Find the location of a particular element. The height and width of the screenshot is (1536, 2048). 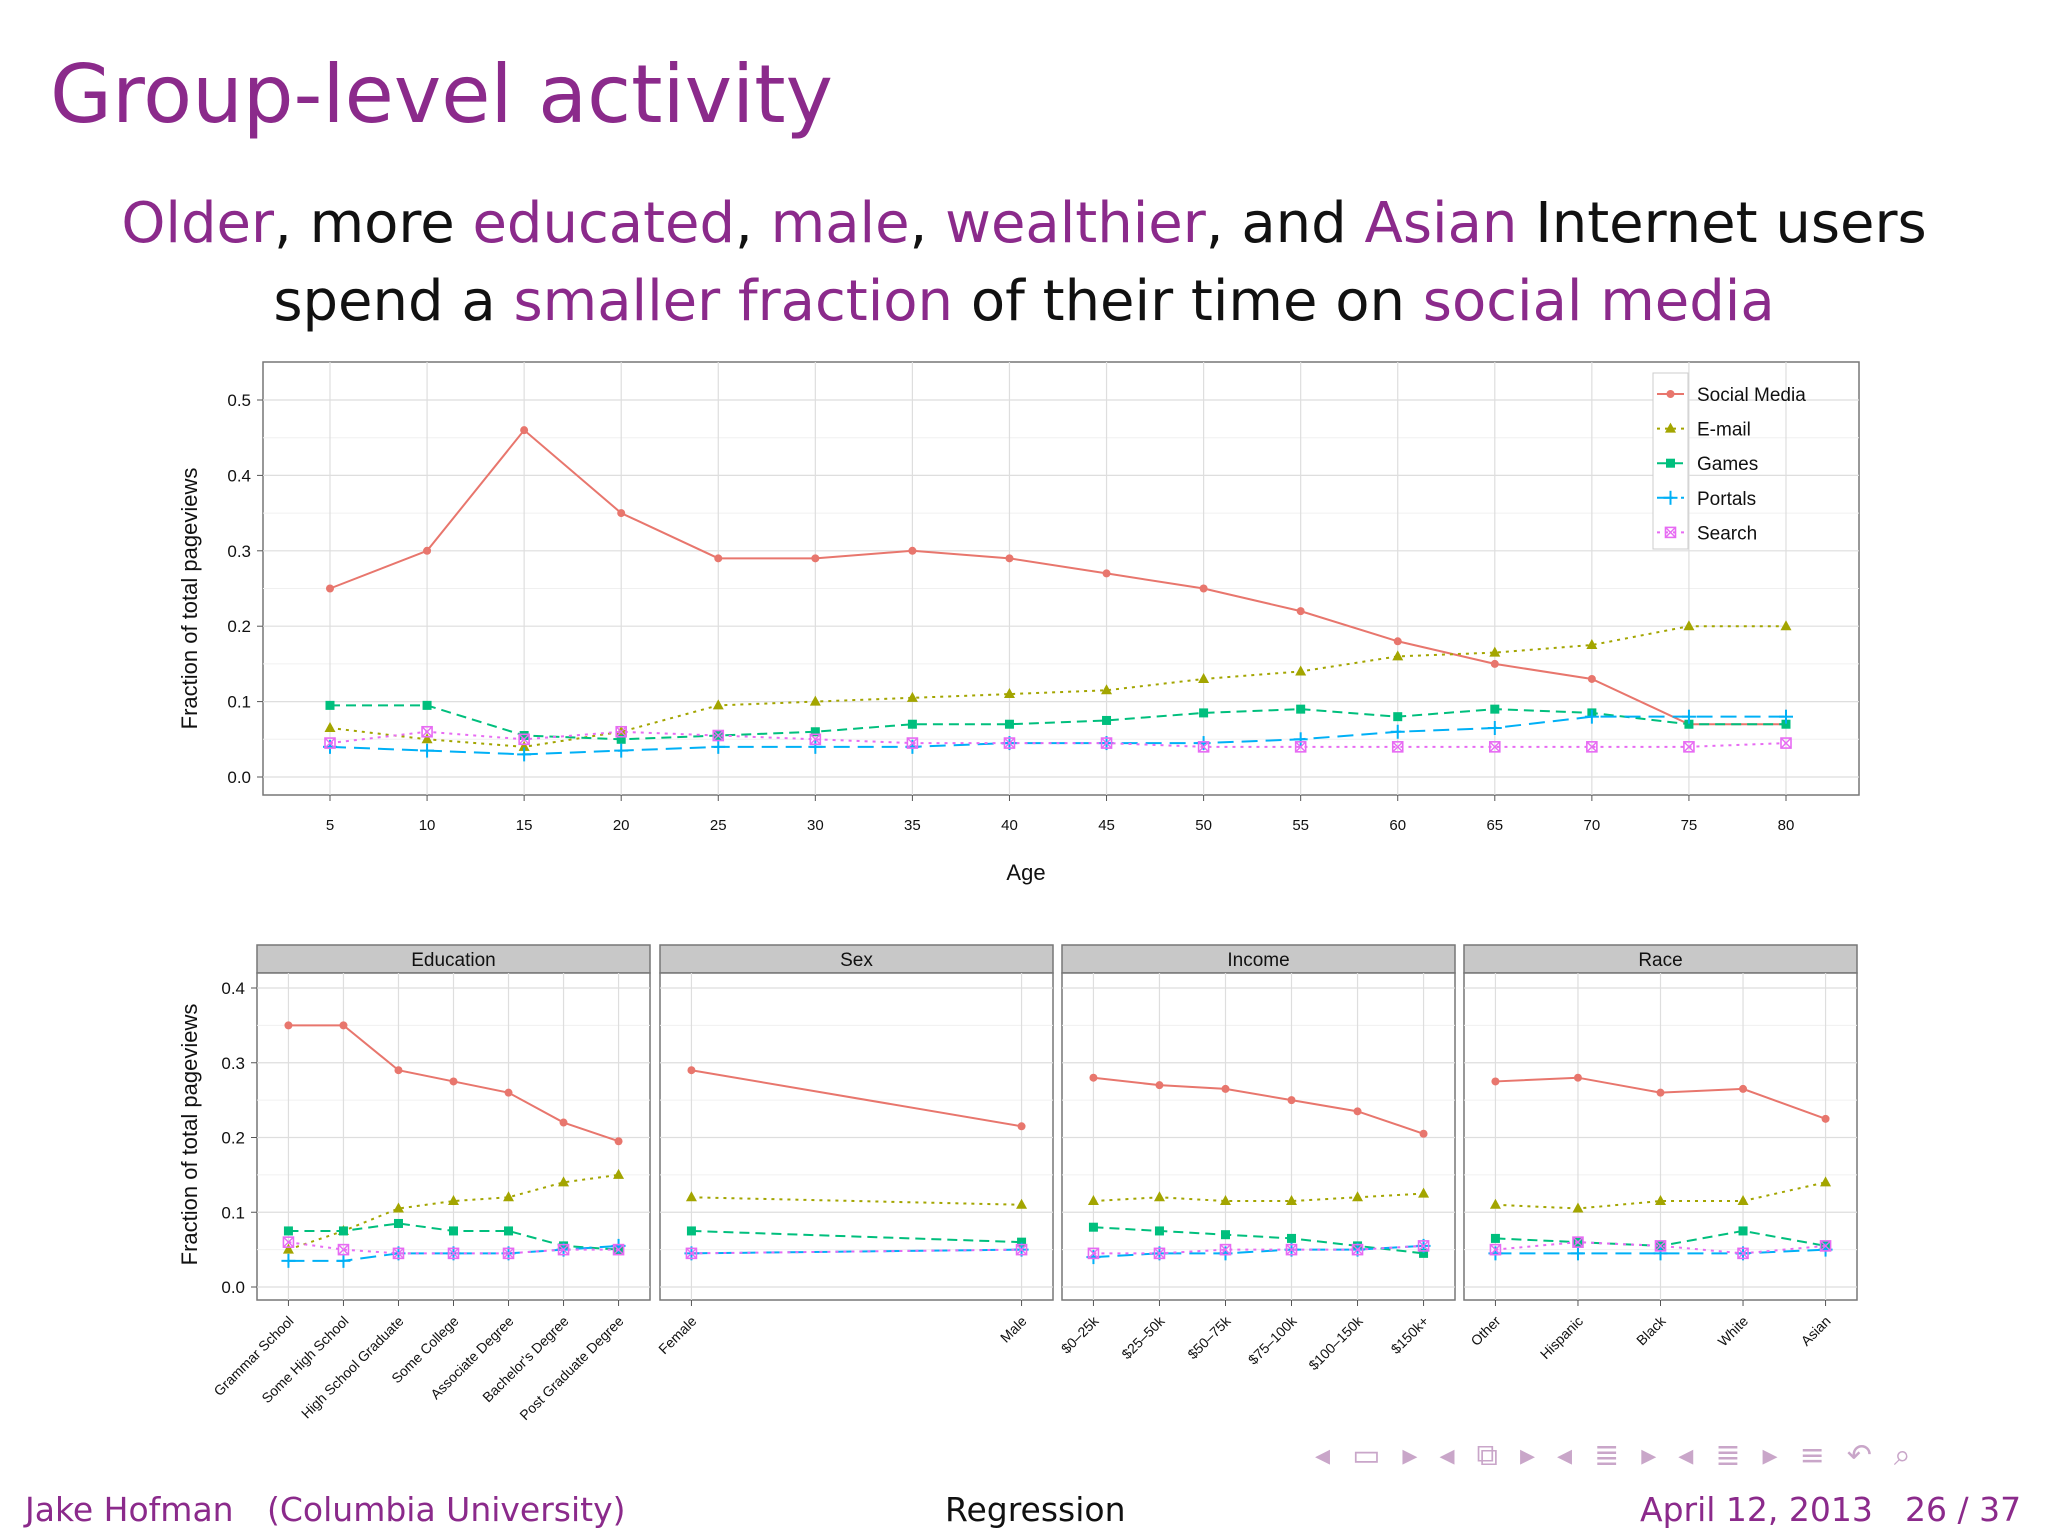

legend: Social Media E-mail Games Portals Search is located at coordinates (1729, 461).